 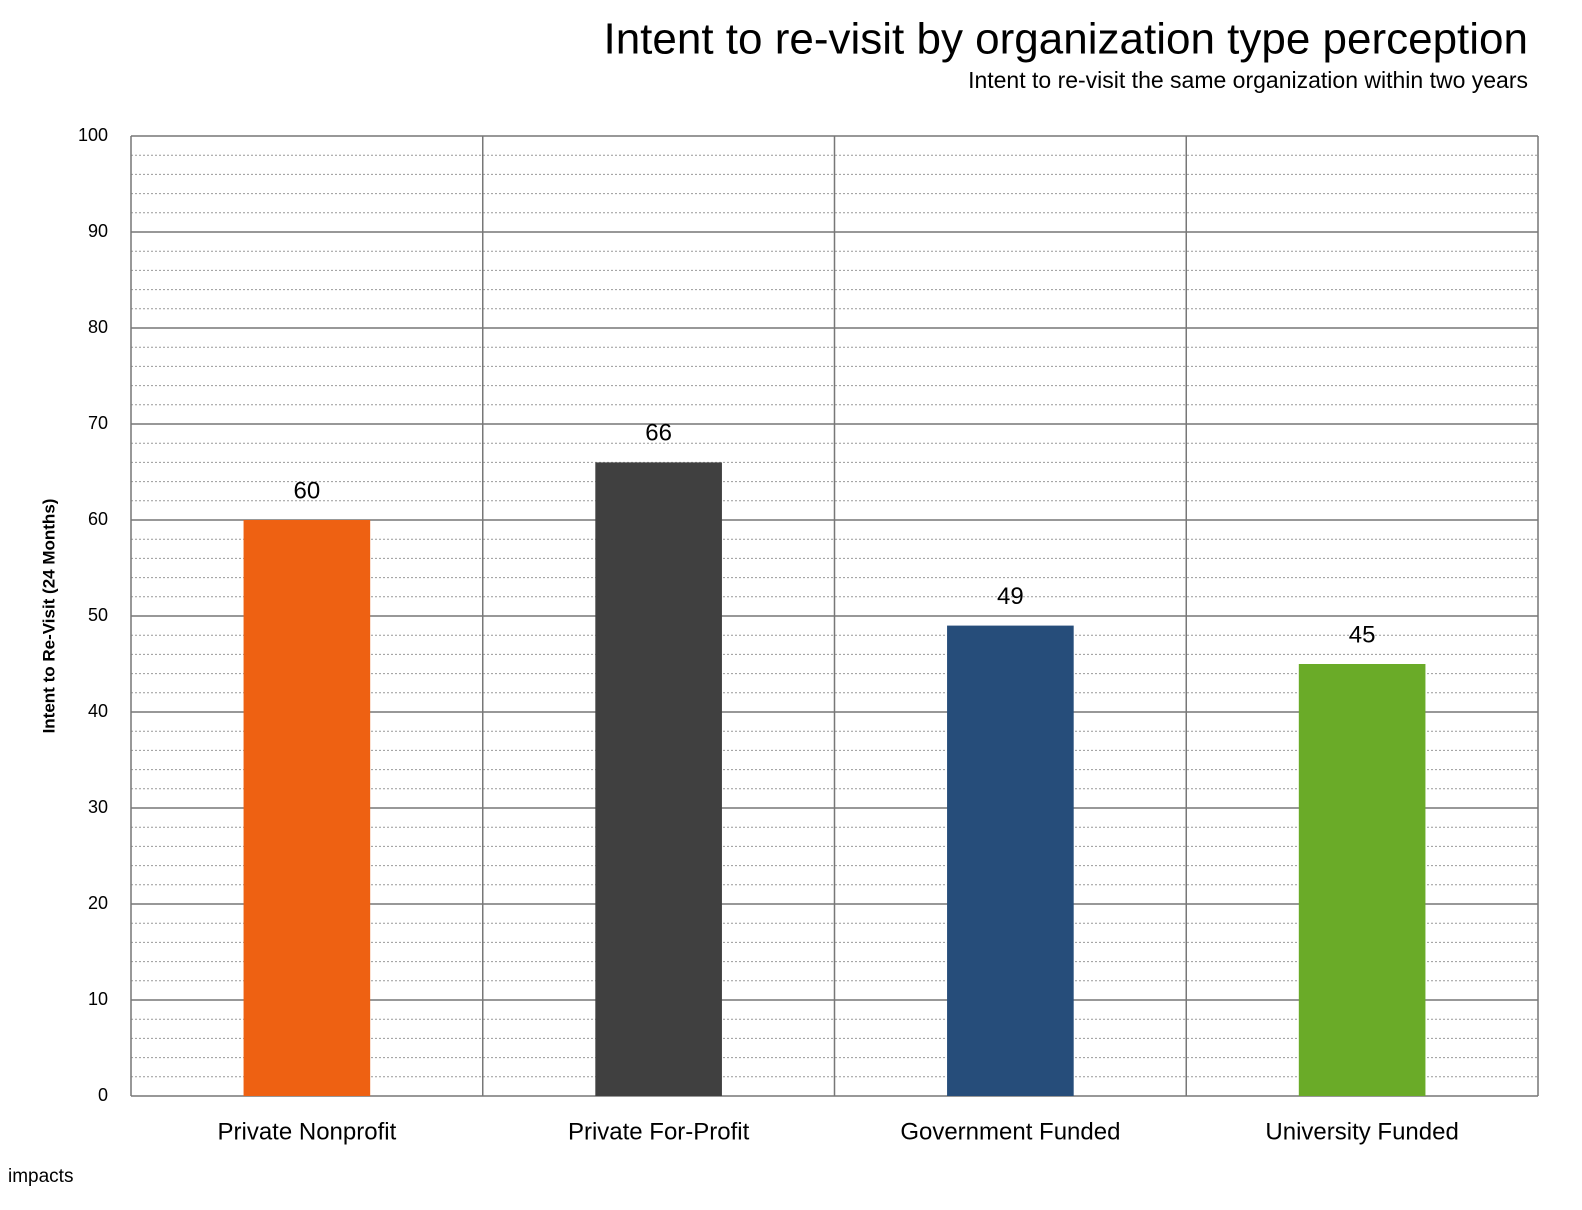 What do you see at coordinates (1010, 1131) in the screenshot?
I see `x-tick-label: Government Funded` at bounding box center [1010, 1131].